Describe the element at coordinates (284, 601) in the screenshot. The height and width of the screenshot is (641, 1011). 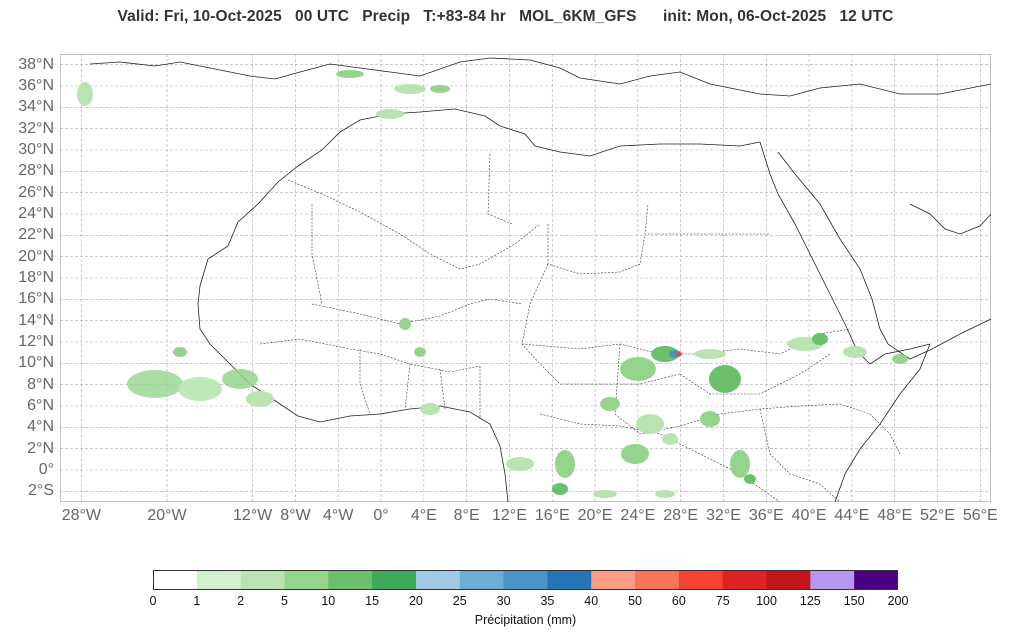
I see `colorbar-tick-label: 5` at that location.